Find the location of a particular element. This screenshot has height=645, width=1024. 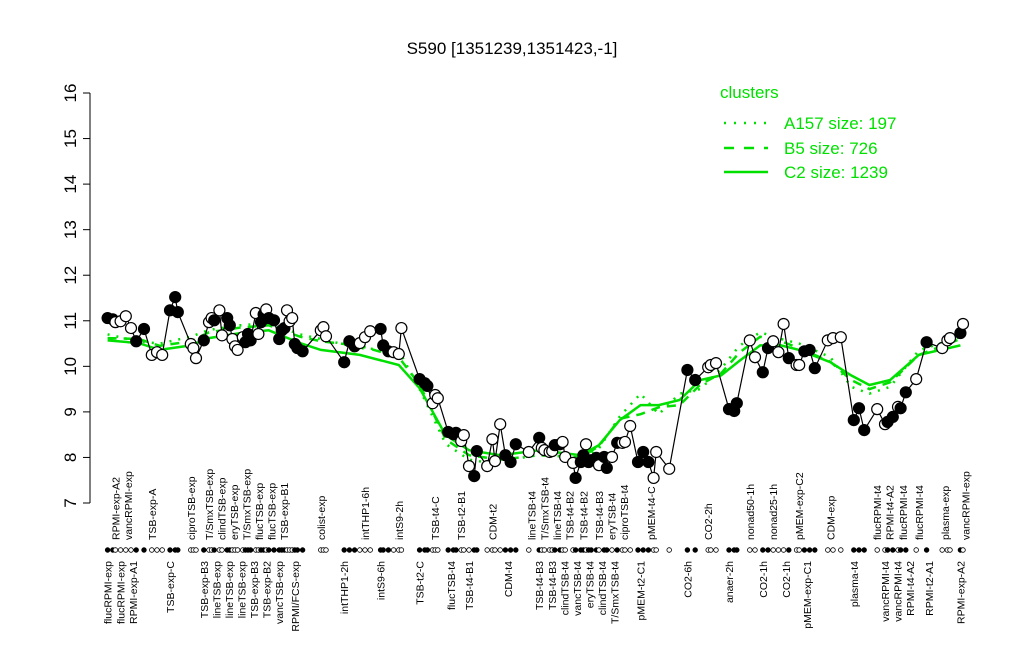

bottom-sample-label: pMEM-exp-C1 is located at coordinates (808, 595).